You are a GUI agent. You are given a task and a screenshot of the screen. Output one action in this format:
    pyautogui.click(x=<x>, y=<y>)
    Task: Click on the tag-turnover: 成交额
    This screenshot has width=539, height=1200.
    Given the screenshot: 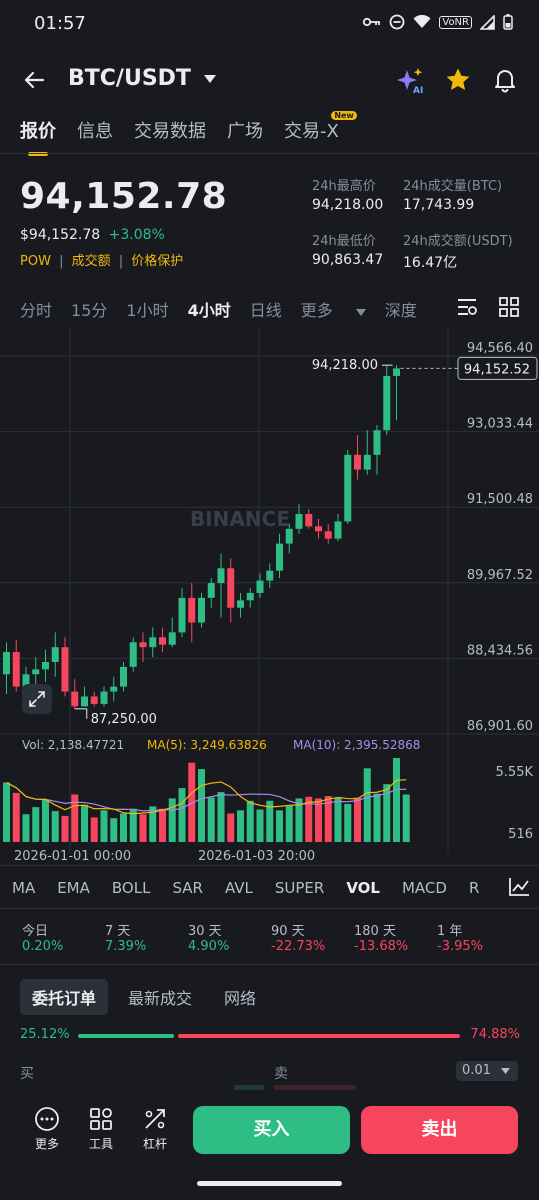 What is the action you would take?
    pyautogui.click(x=91, y=261)
    